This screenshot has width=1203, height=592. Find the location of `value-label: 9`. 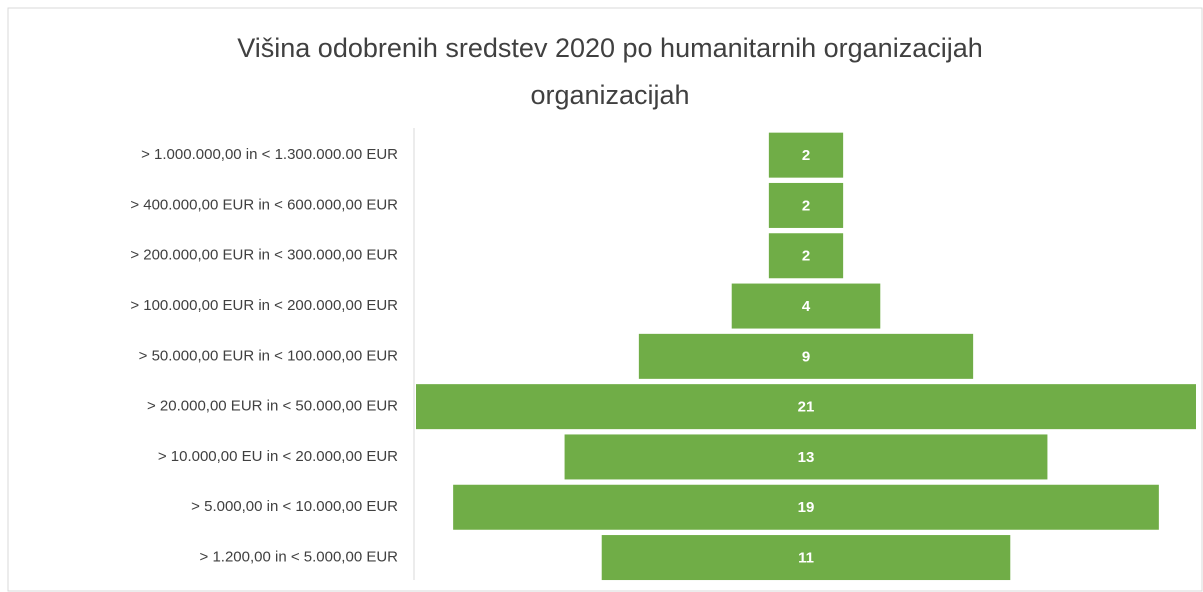

value-label: 9 is located at coordinates (806, 356).